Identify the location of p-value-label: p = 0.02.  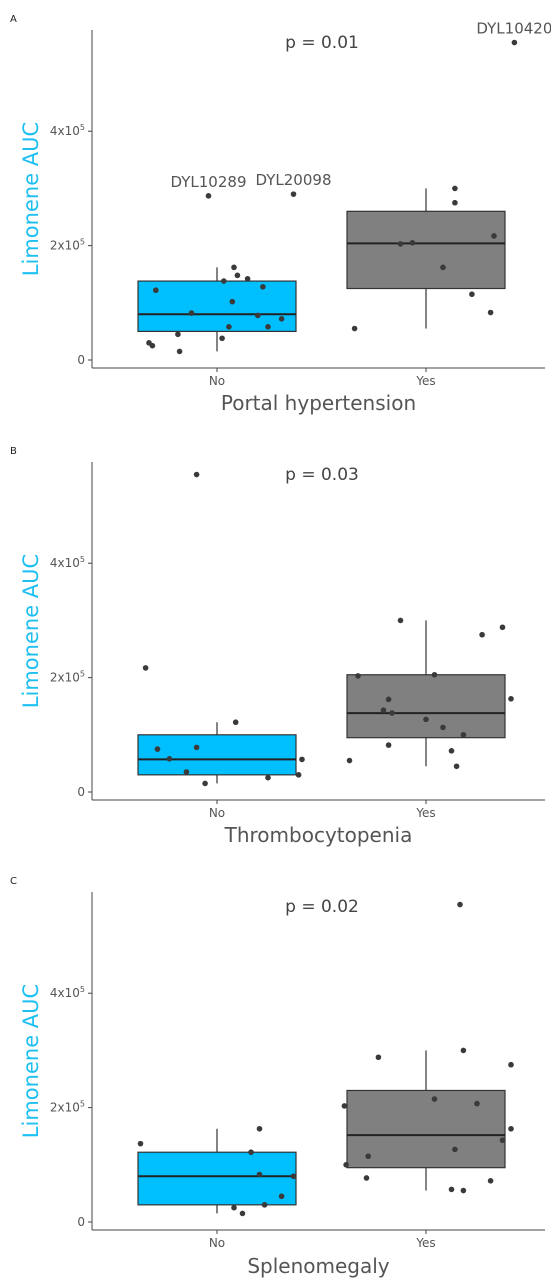
(322, 907).